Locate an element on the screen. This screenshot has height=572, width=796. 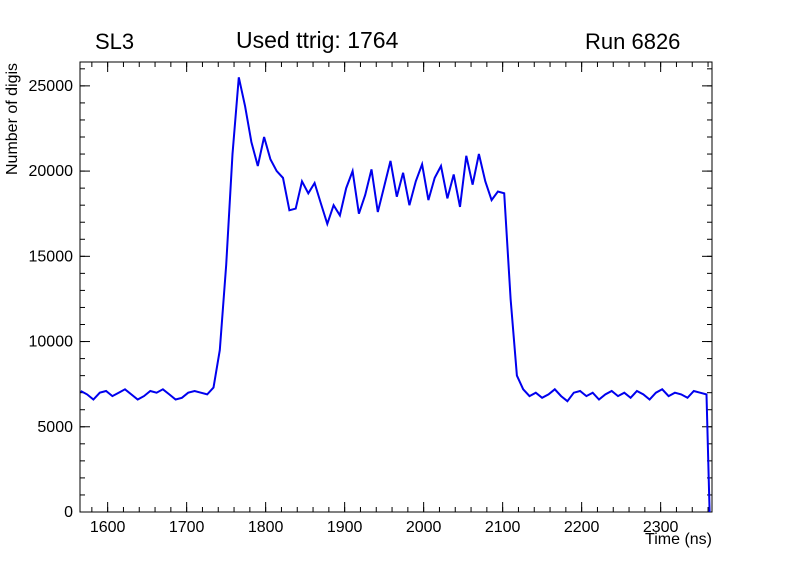
x-tick-label: 2000 is located at coordinates (424, 527).